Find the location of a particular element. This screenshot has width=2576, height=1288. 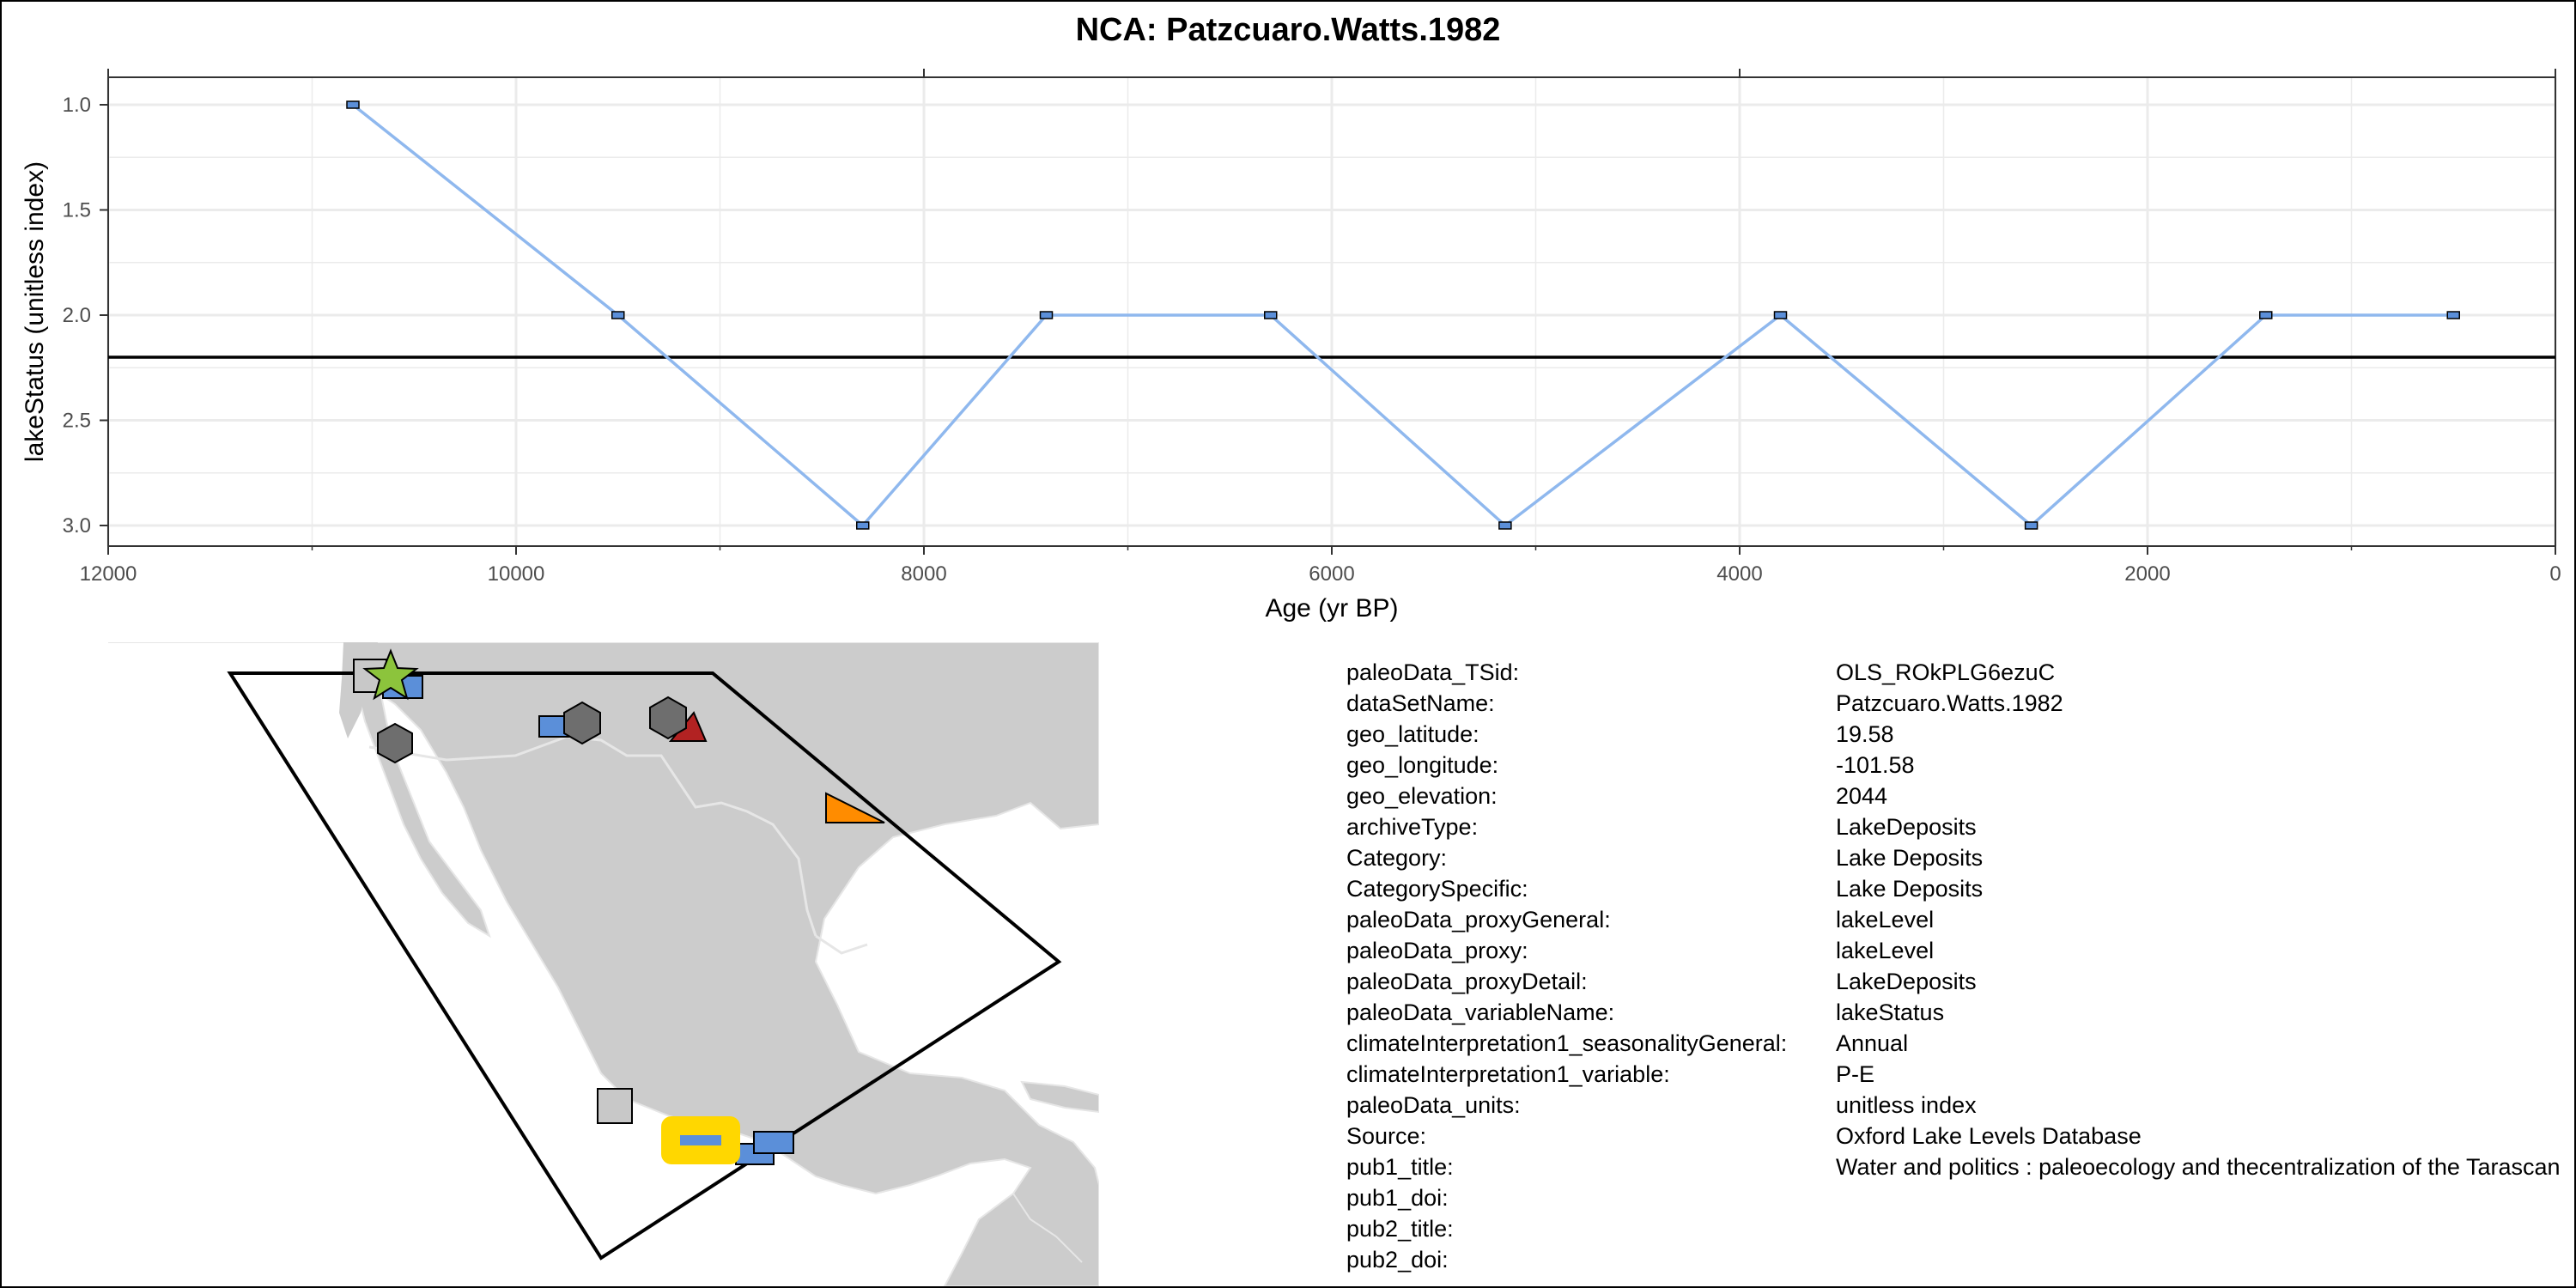

x-tick-label: 0 is located at coordinates (2555, 574).